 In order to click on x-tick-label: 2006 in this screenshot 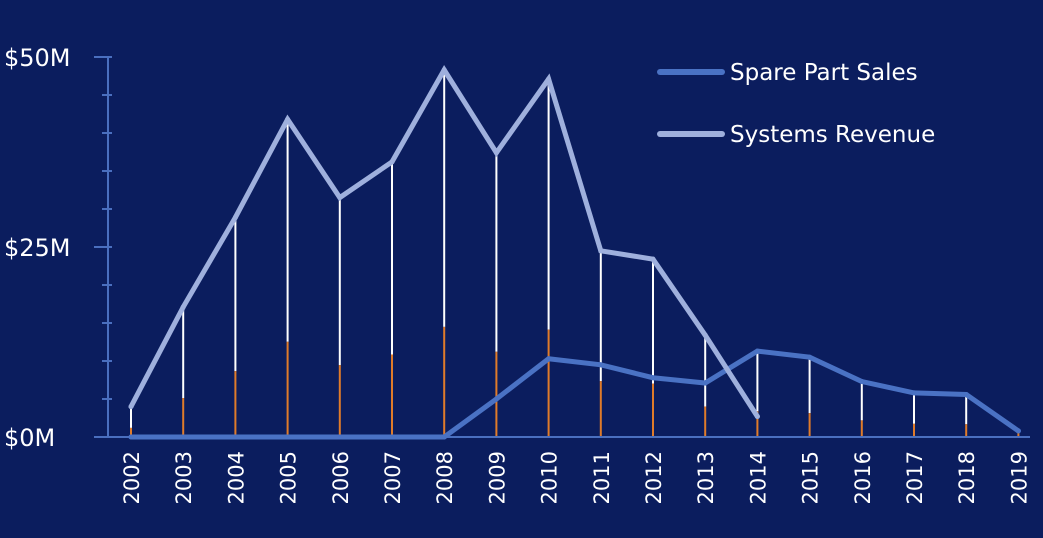, I will do `click(341, 477)`.